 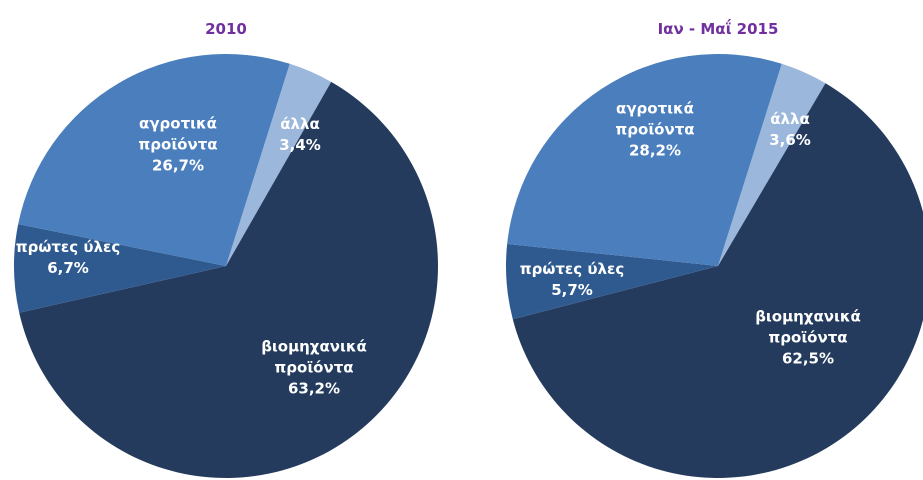 I want to click on slice-label: άλλα 3,6%, so click(x=790, y=130).